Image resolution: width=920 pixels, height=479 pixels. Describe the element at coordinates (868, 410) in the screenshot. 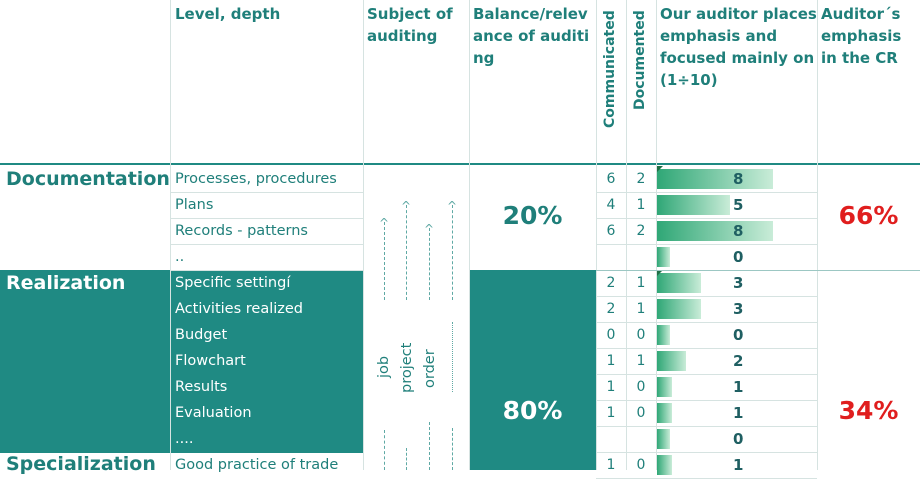

I see `cr-realization: 34%` at that location.